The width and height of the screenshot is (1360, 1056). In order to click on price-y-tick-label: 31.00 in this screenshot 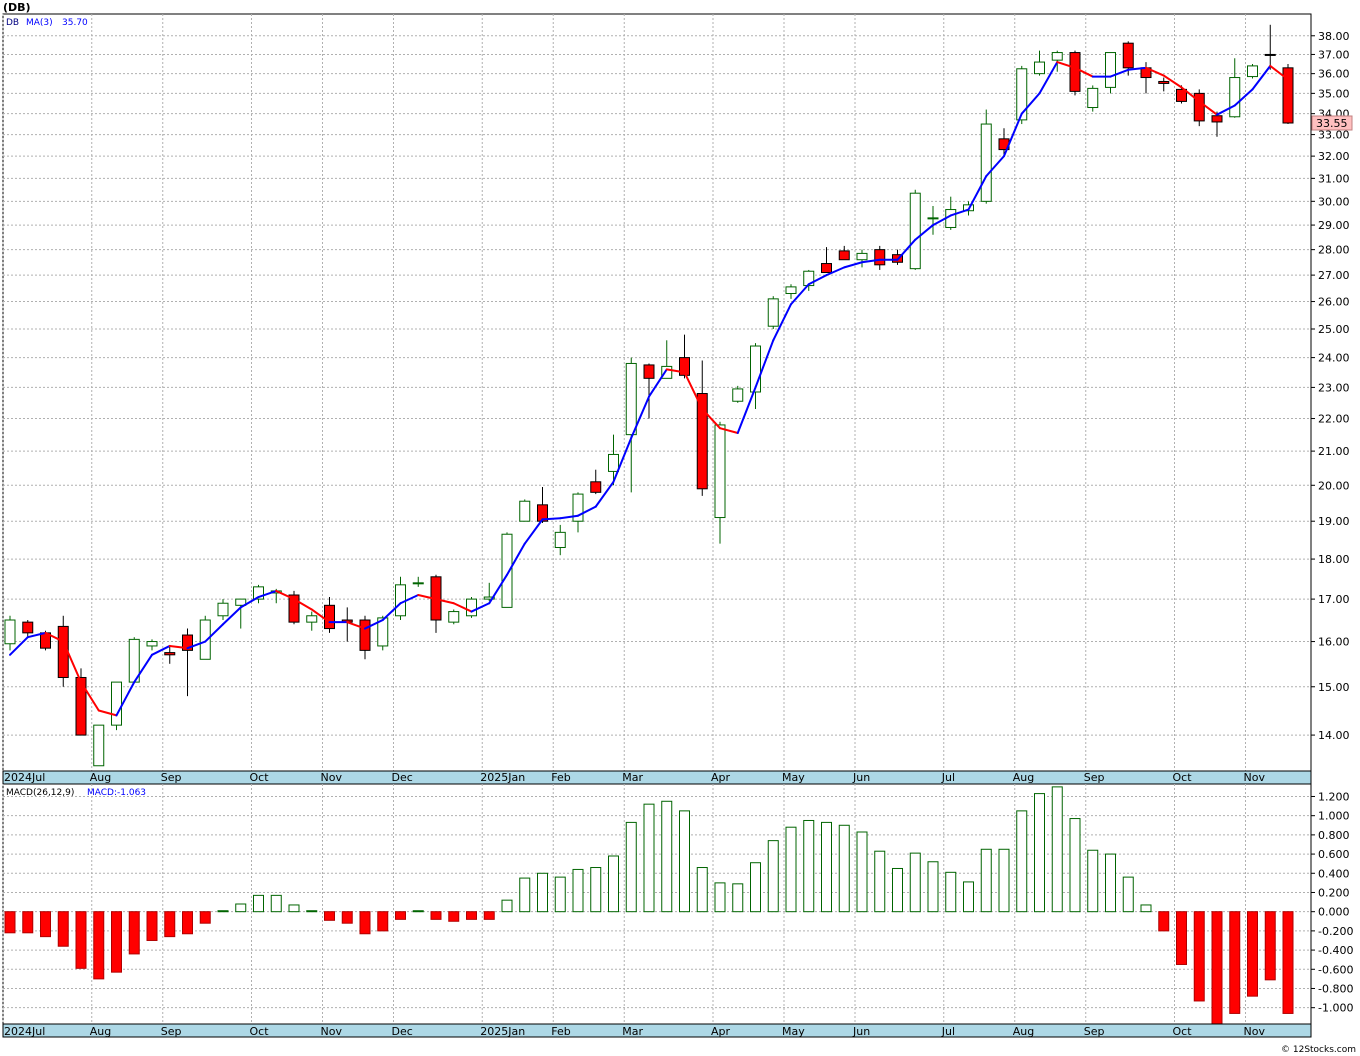, I will do `click(1334, 178)`.